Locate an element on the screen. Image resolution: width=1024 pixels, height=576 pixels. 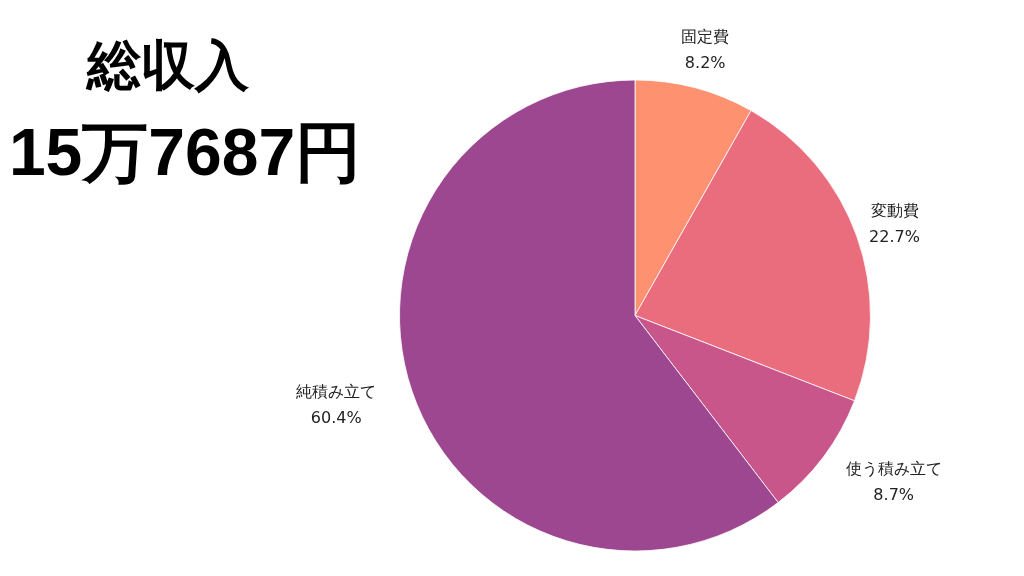
data-label: 8.2% is located at coordinates (705, 63).